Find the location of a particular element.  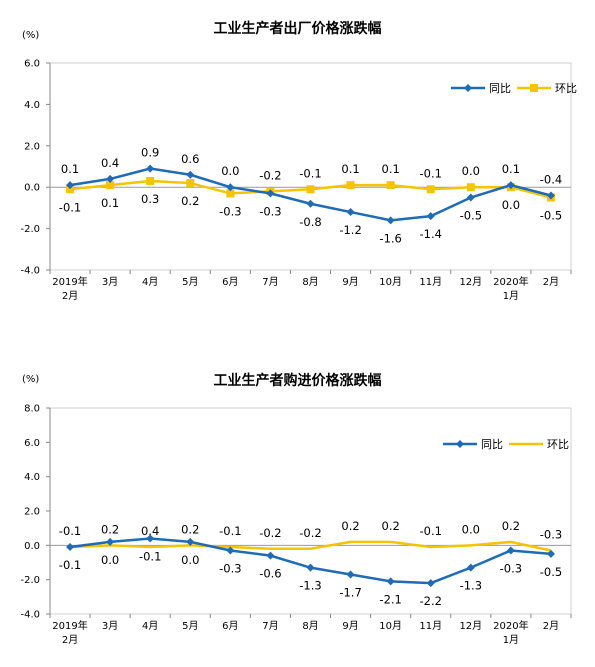

x-tick-label: 2020年 is located at coordinates (510, 625).